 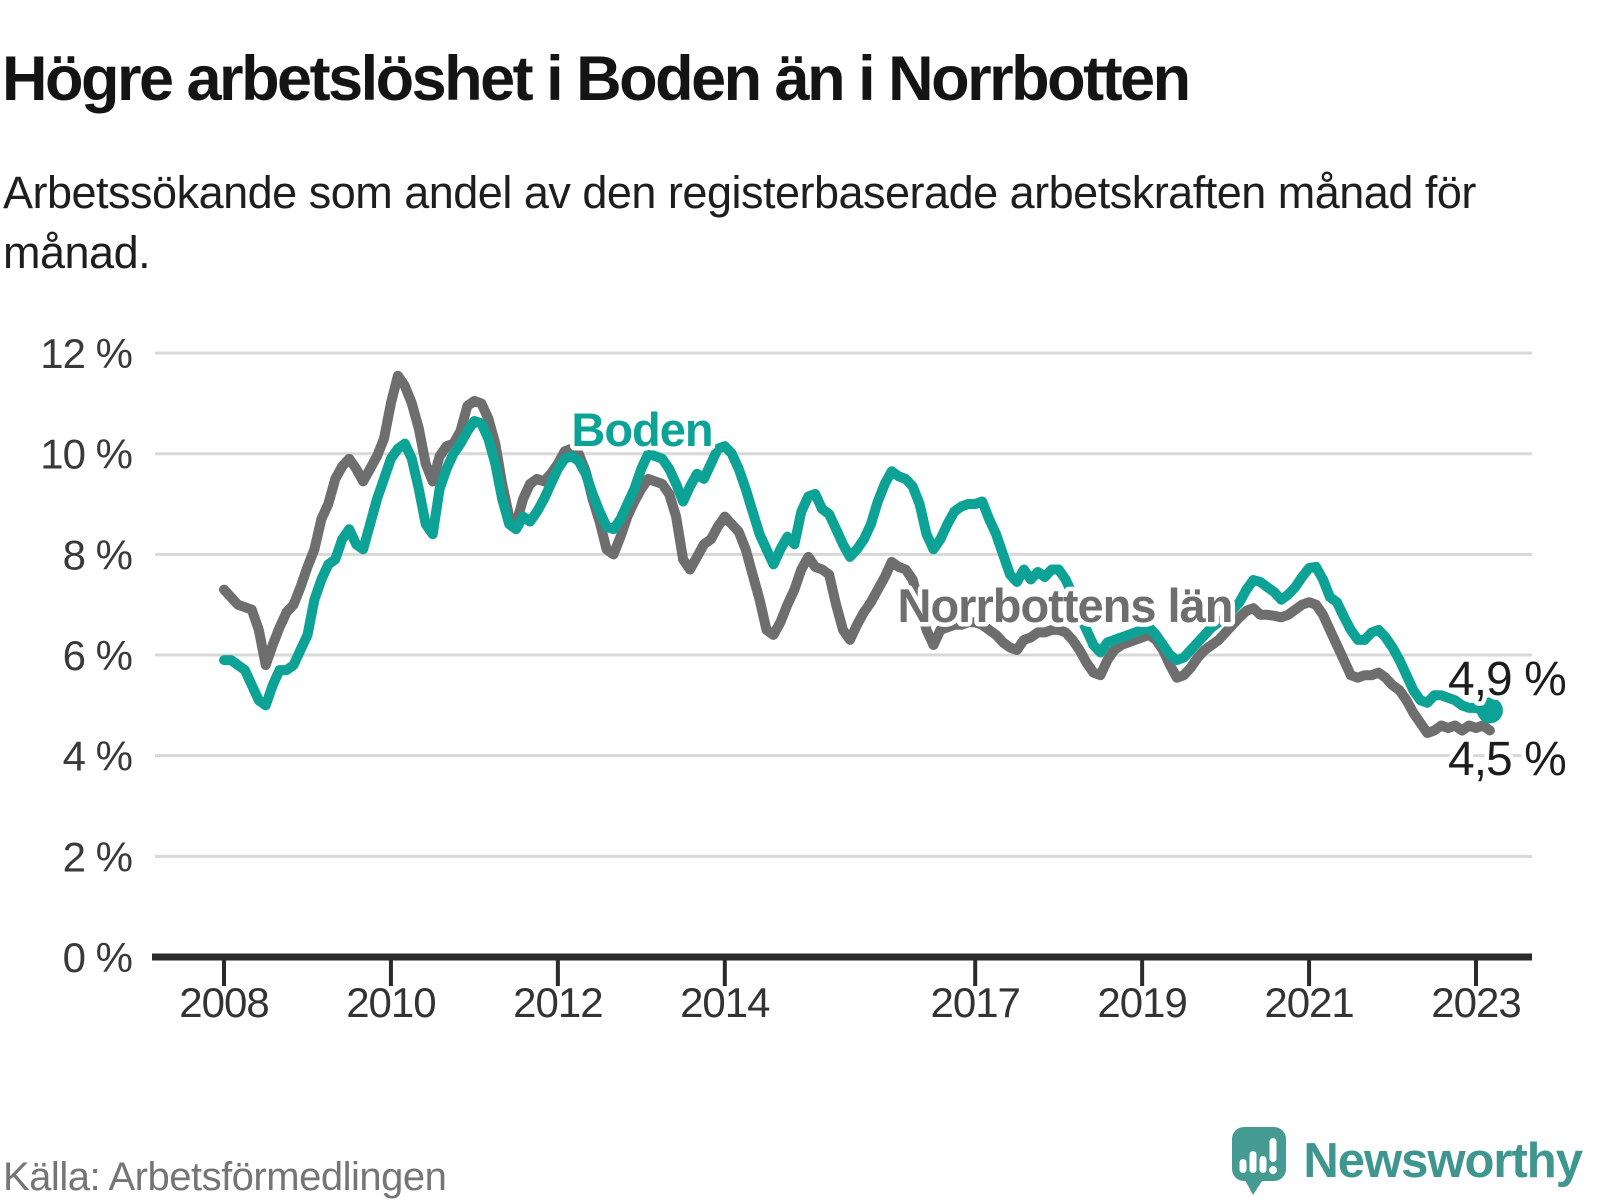 I want to click on newsworthy-speech-bubble-chart-icon, so click(x=1259, y=1161).